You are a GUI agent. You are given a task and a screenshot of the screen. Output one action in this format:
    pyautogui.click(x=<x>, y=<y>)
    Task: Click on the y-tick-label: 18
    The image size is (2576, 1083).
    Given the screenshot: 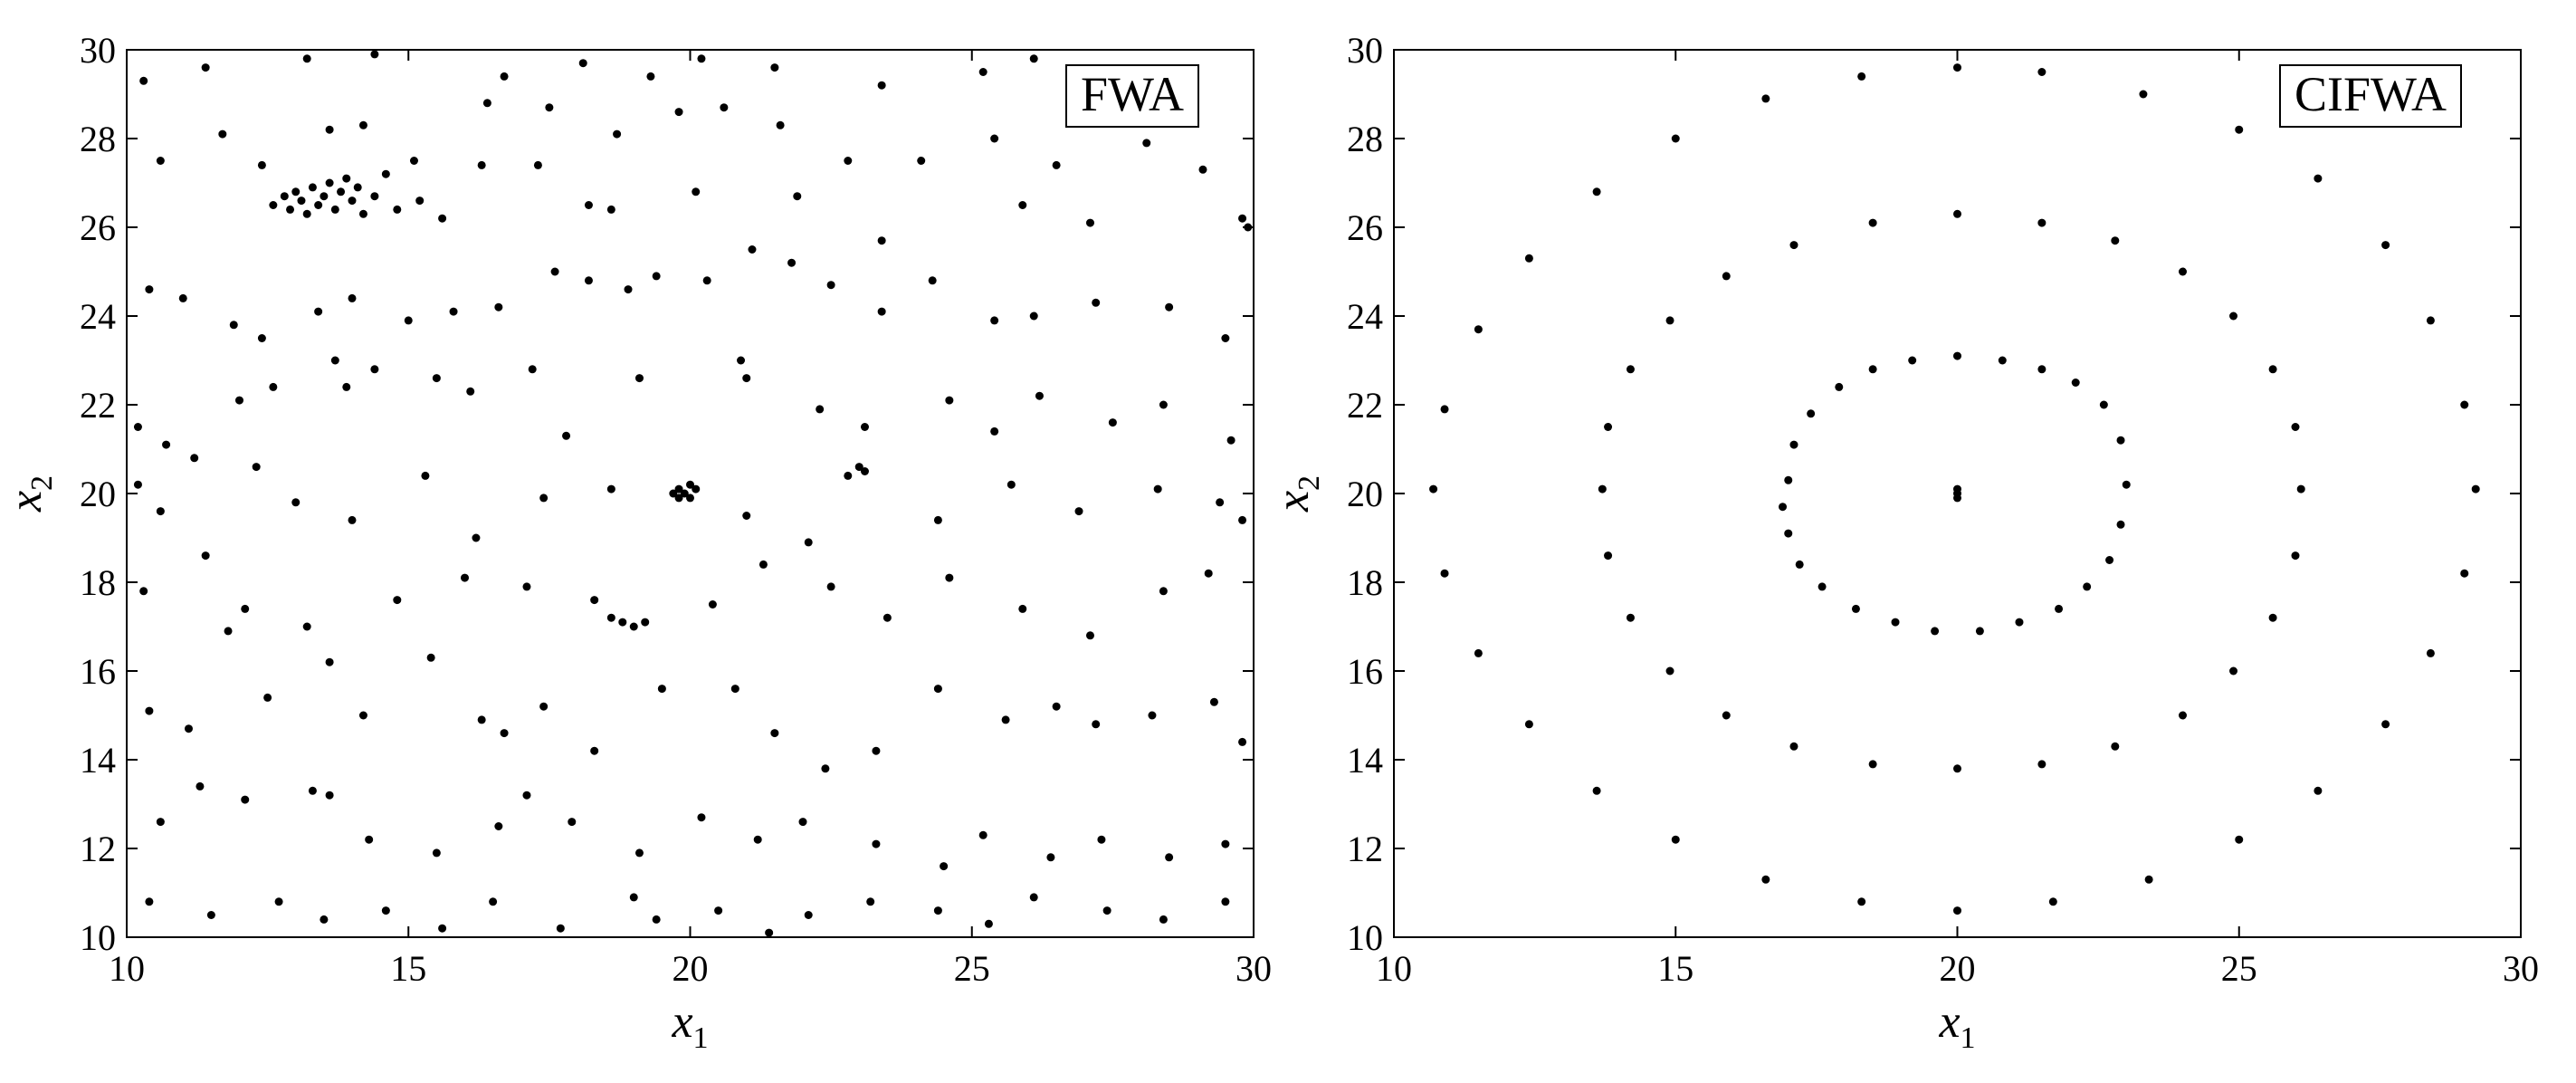 What is the action you would take?
    pyautogui.click(x=1365, y=582)
    